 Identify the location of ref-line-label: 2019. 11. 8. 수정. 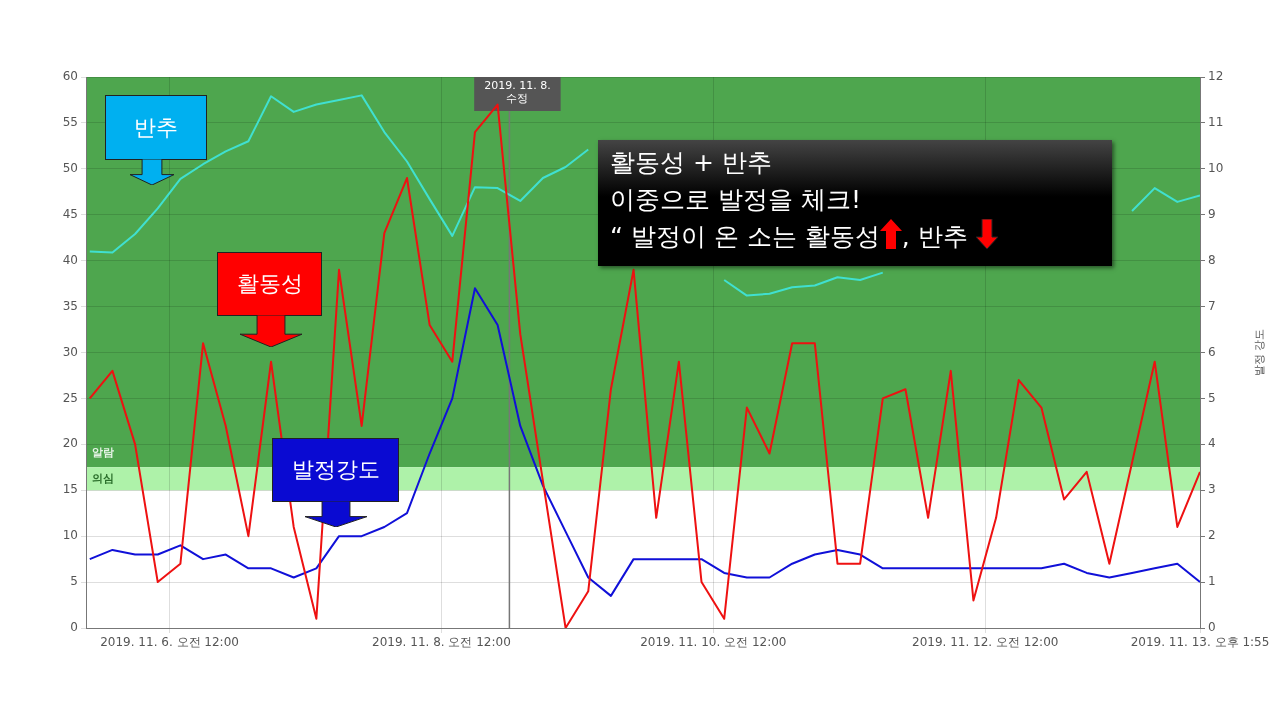
(517, 92).